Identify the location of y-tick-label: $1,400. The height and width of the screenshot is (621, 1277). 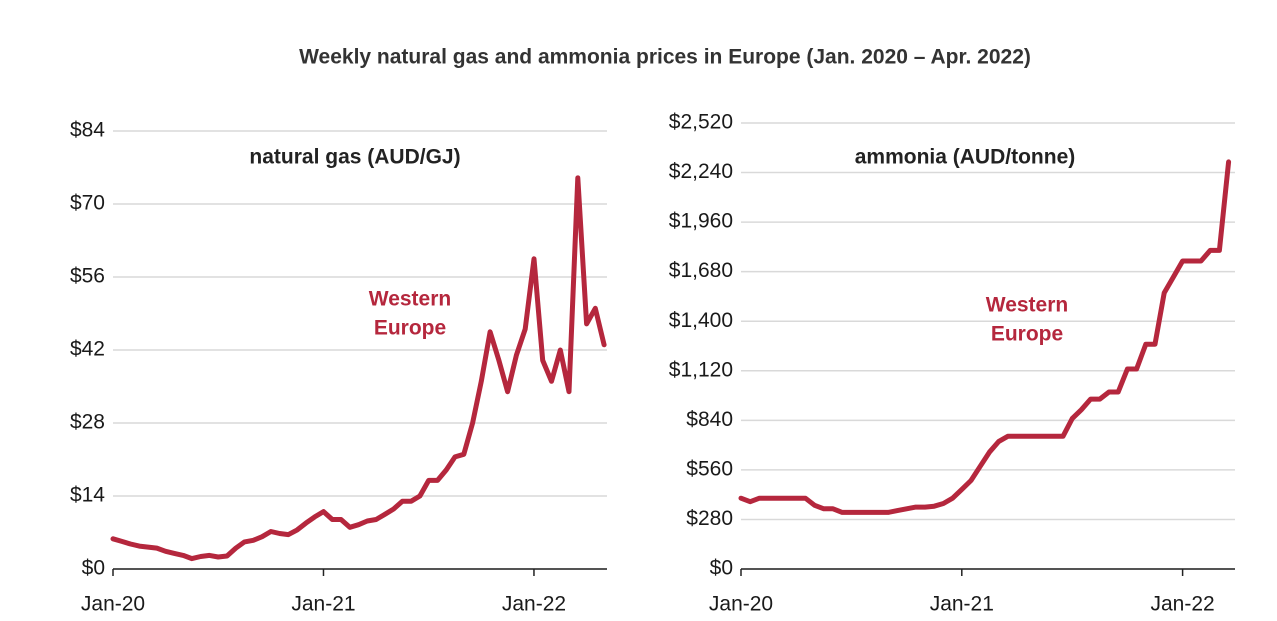
(701, 320).